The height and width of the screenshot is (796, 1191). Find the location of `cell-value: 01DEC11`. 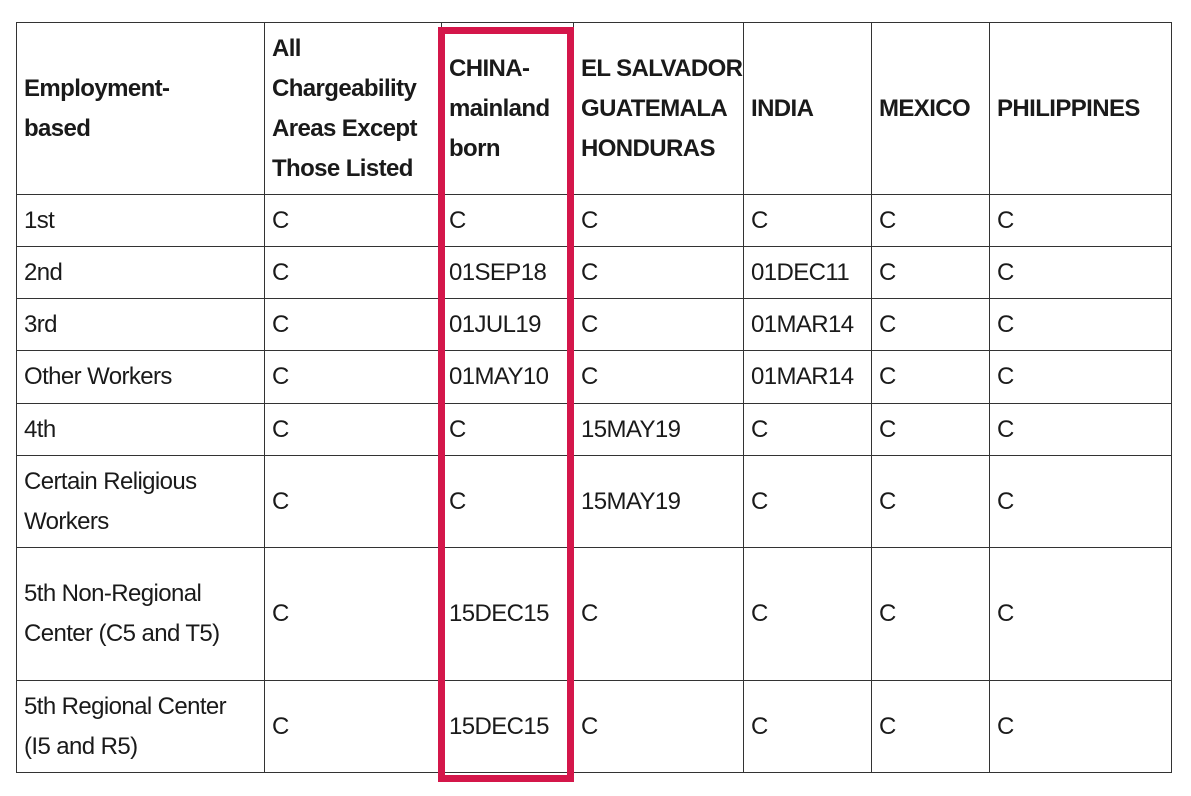

cell-value: 01DEC11 is located at coordinates (807, 272).